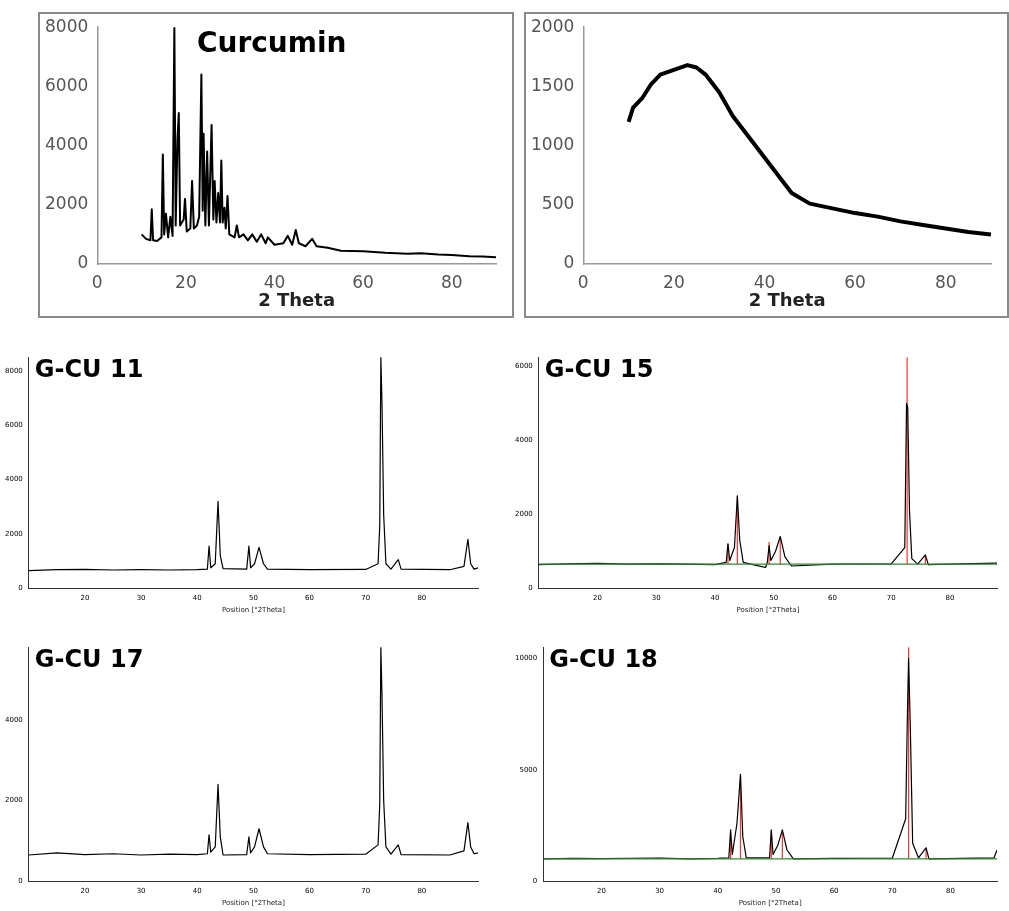 This screenshot has height=911, width=1009. Describe the element at coordinates (67, 25) in the screenshot. I see `y-tick-label: 8000` at that location.